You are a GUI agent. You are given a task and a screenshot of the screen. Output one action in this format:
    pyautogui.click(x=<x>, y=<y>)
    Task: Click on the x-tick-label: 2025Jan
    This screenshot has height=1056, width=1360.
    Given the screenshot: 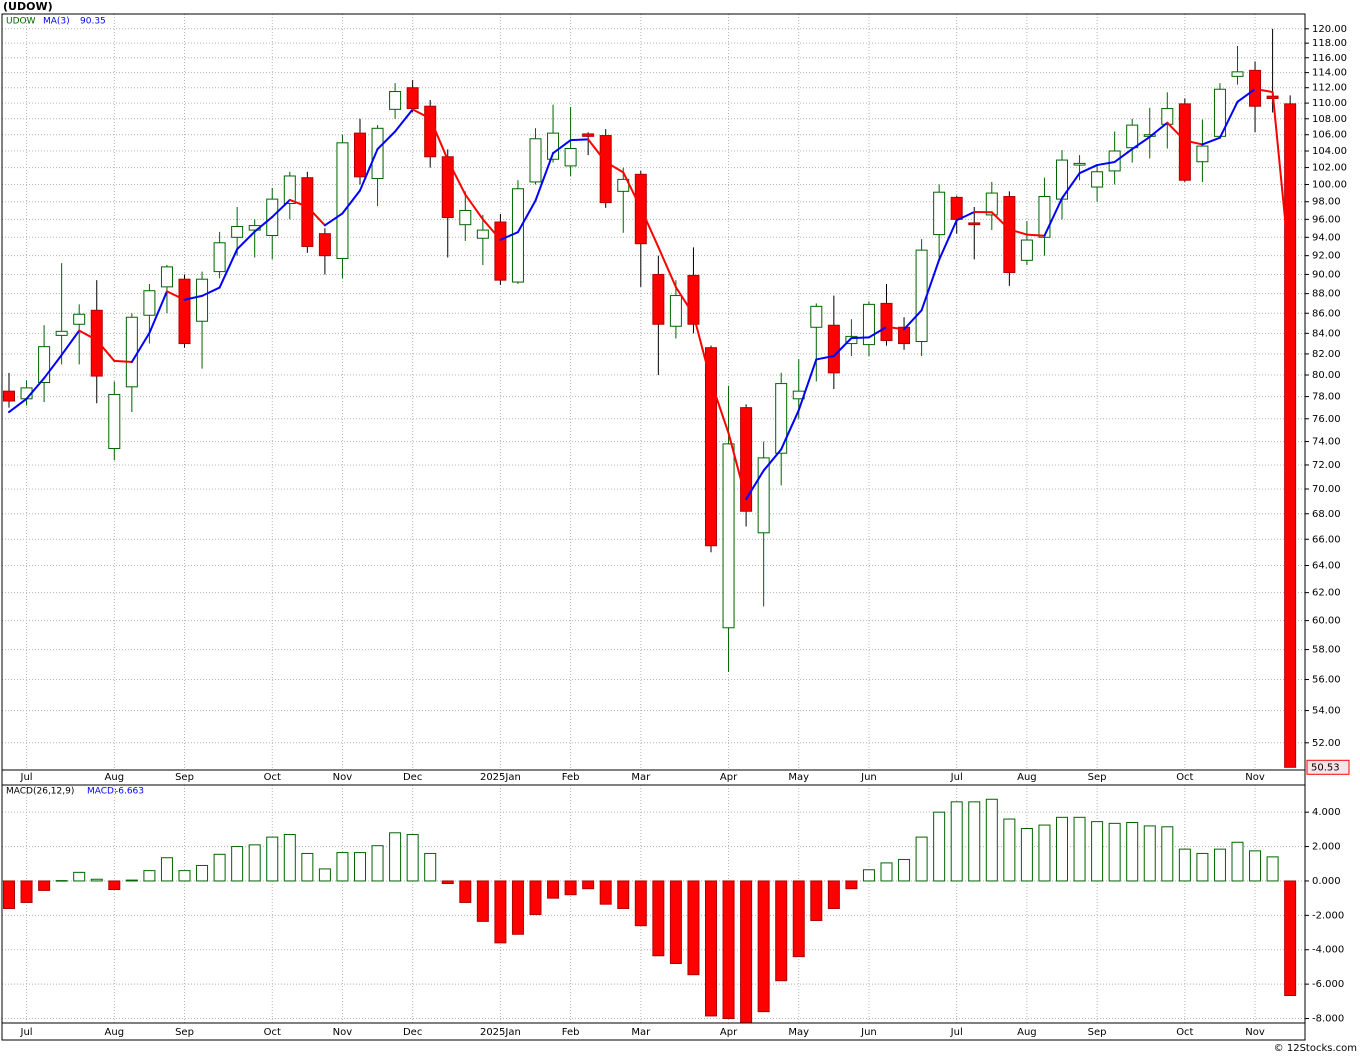 What is the action you would take?
    pyautogui.click(x=500, y=1032)
    